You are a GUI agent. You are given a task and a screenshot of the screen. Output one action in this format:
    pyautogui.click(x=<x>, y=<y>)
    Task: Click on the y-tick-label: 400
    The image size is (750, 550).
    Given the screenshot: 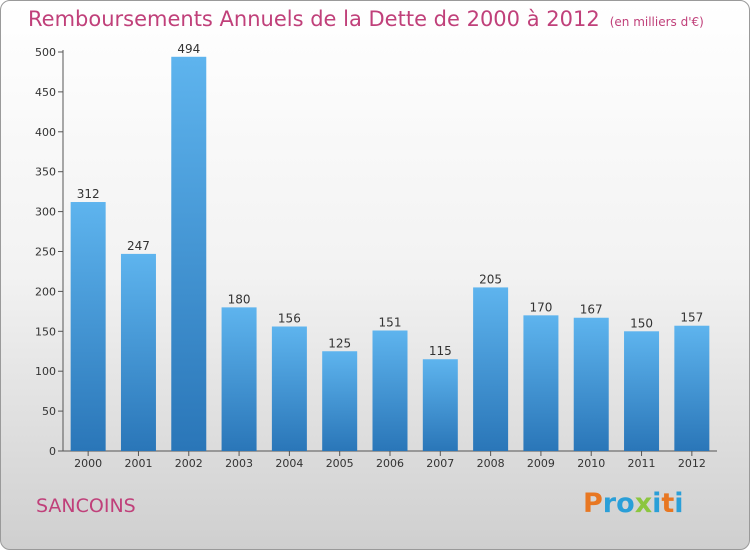 What is the action you would take?
    pyautogui.click(x=45, y=132)
    